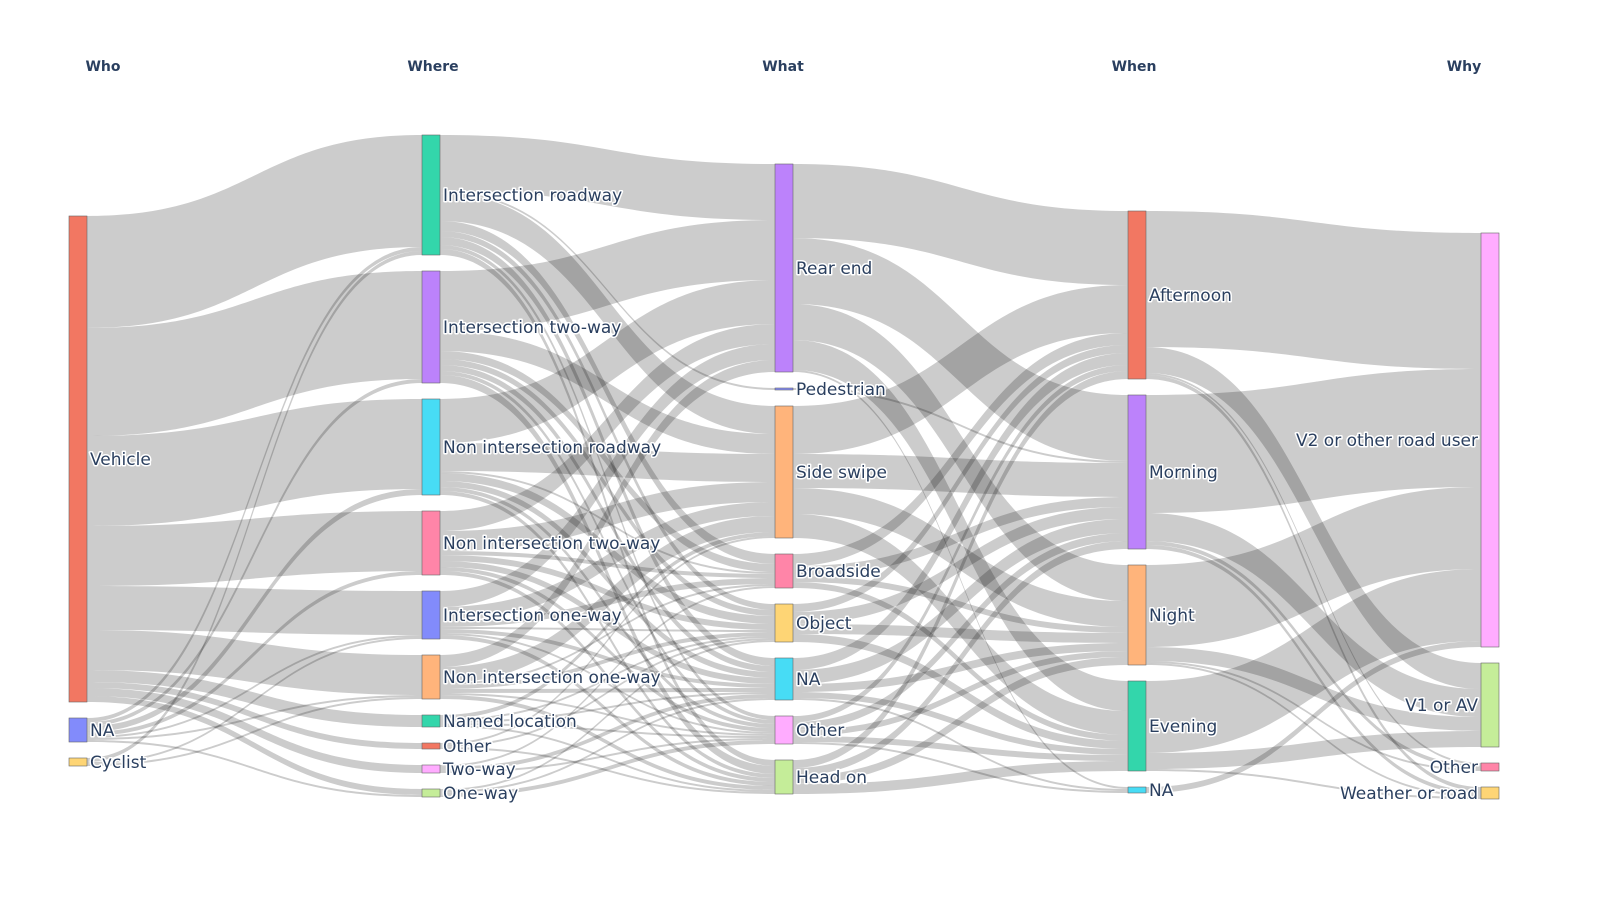  What do you see at coordinates (431, 615) in the screenshot?
I see `node-wh_io` at bounding box center [431, 615].